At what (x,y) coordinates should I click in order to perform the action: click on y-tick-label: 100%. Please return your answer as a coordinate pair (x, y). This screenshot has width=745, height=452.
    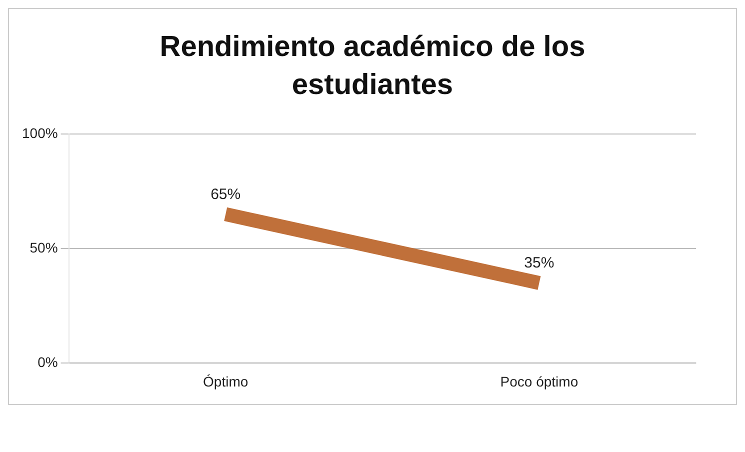
    Looking at the image, I should click on (40, 133).